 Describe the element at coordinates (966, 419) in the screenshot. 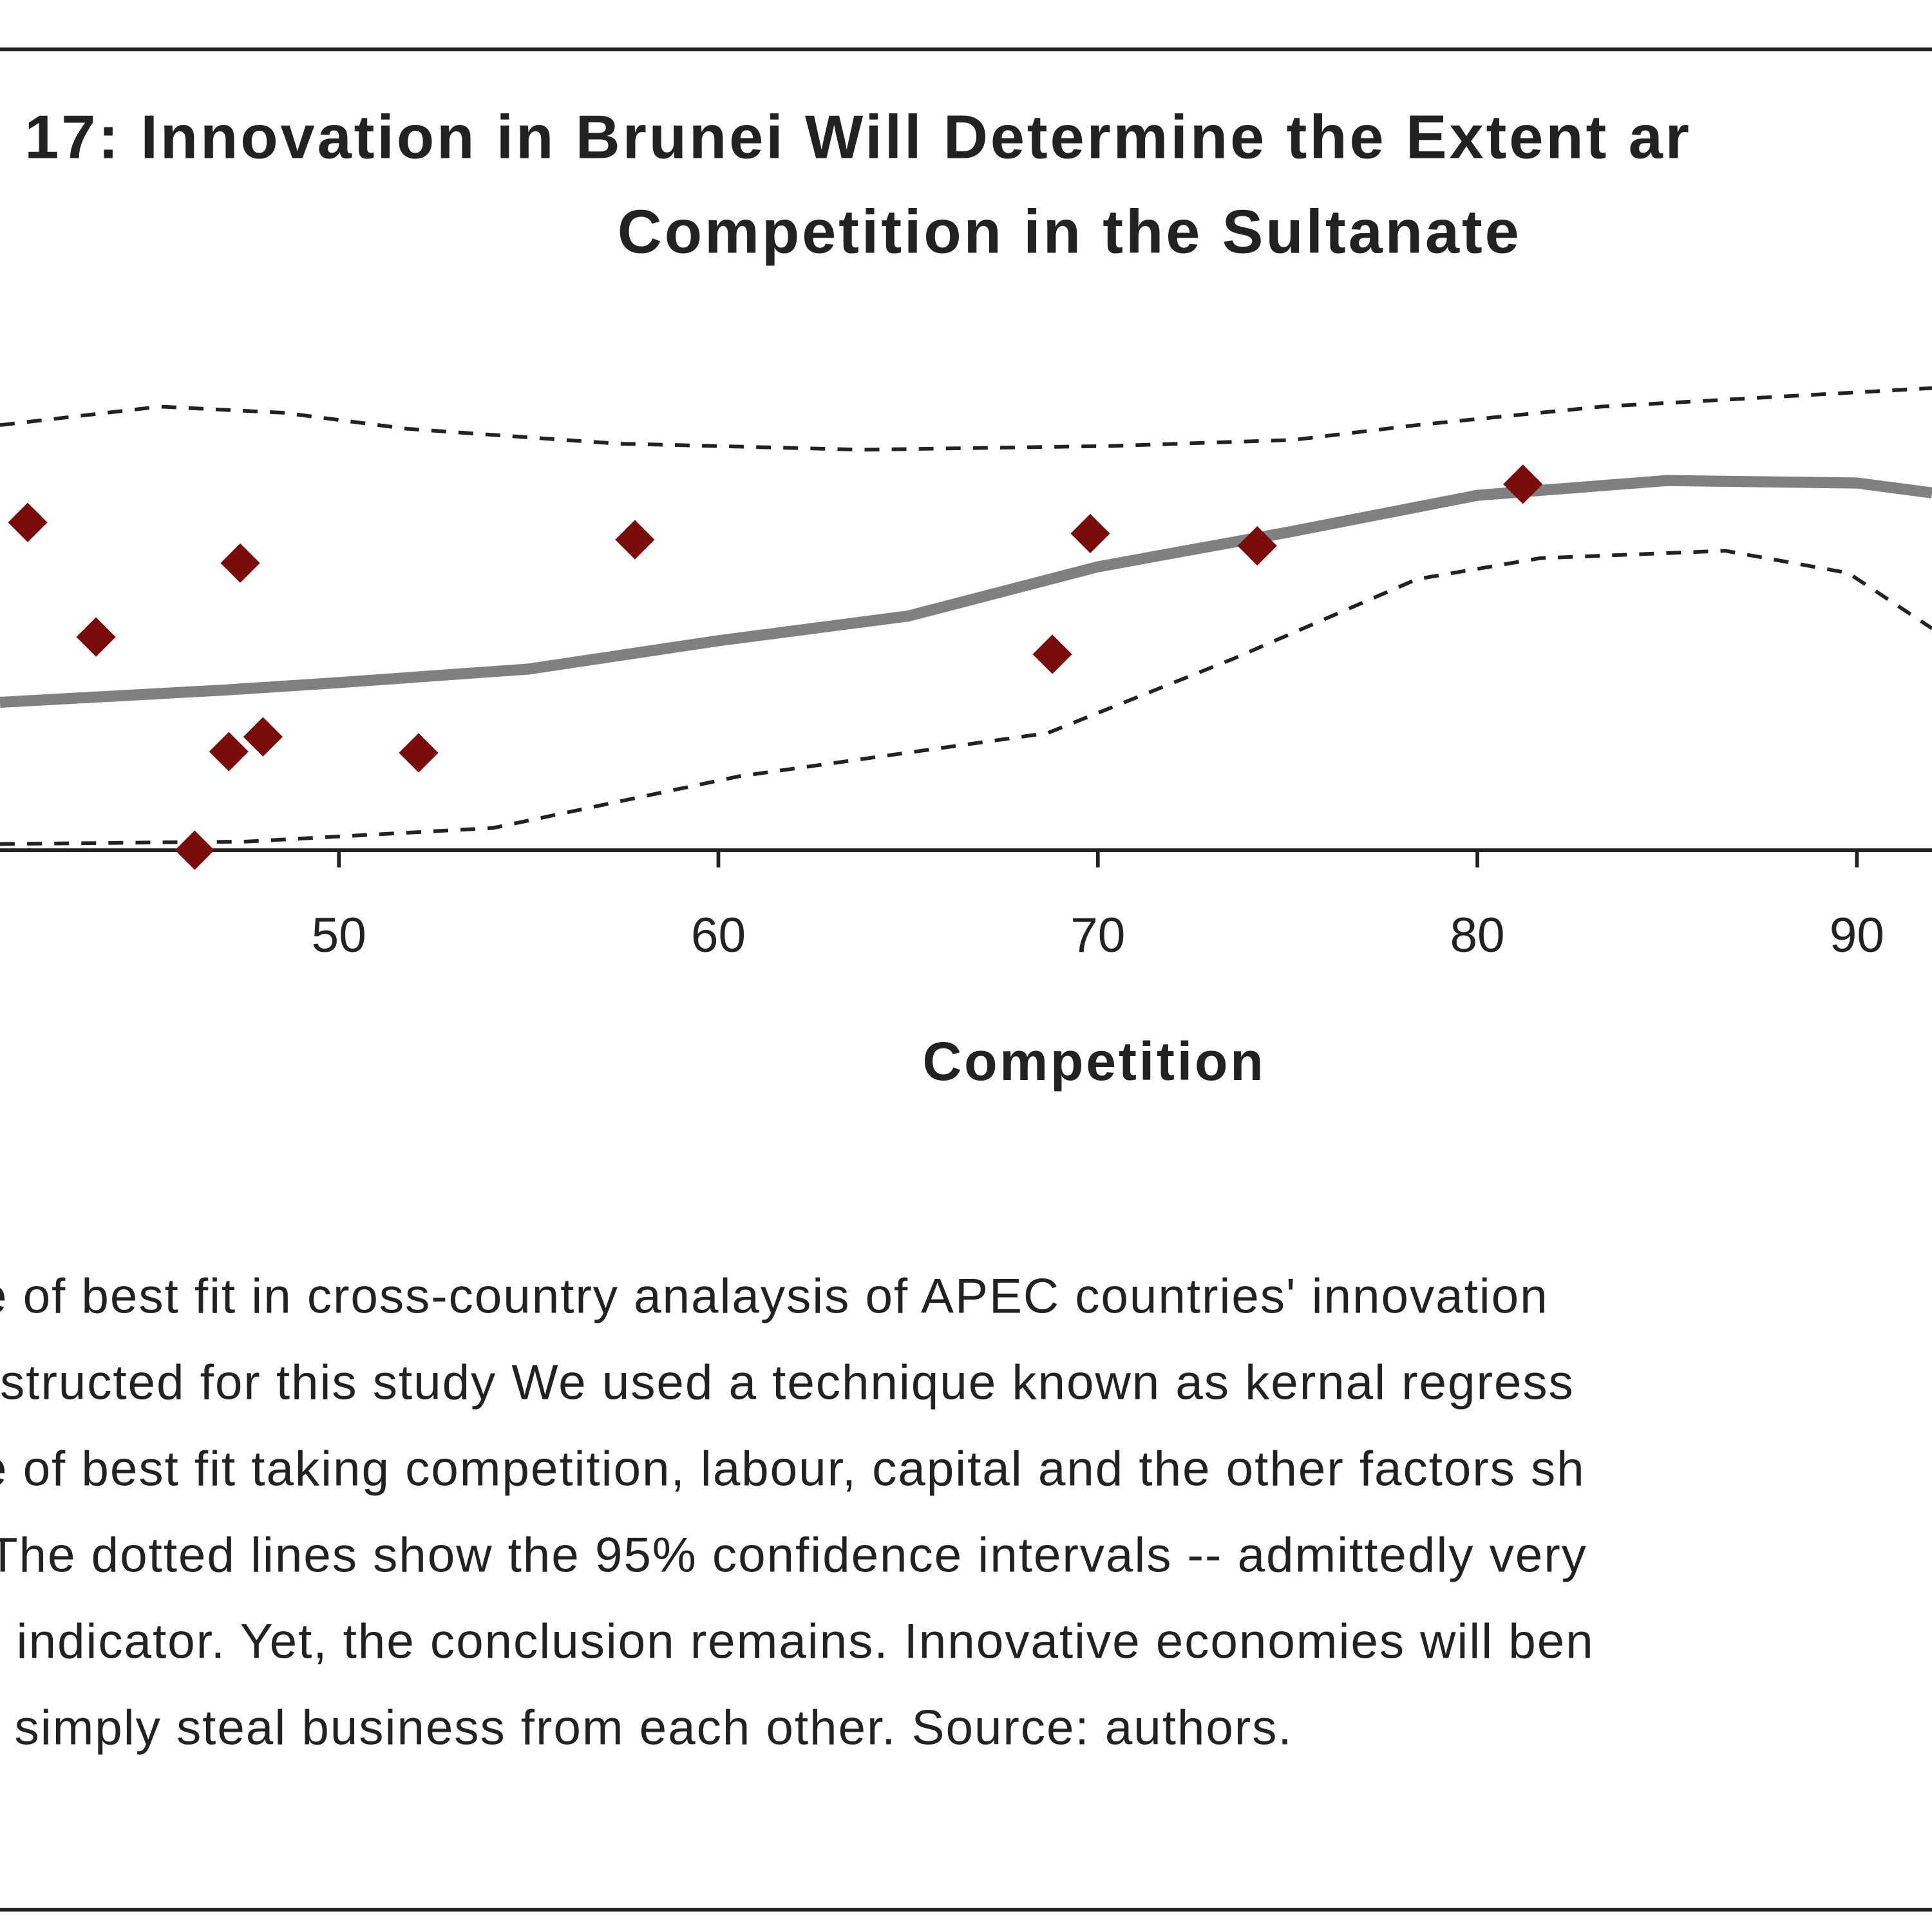

I see `confidence-line` at that location.